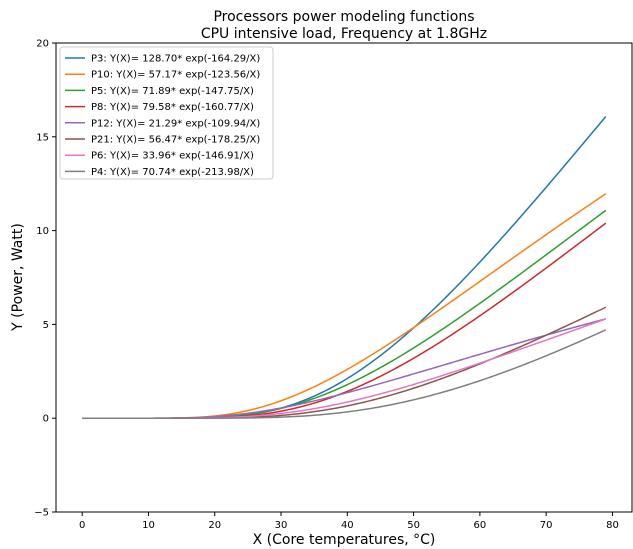  Describe the element at coordinates (480, 525) in the screenshot. I see `x-tick-label: 60` at that location.